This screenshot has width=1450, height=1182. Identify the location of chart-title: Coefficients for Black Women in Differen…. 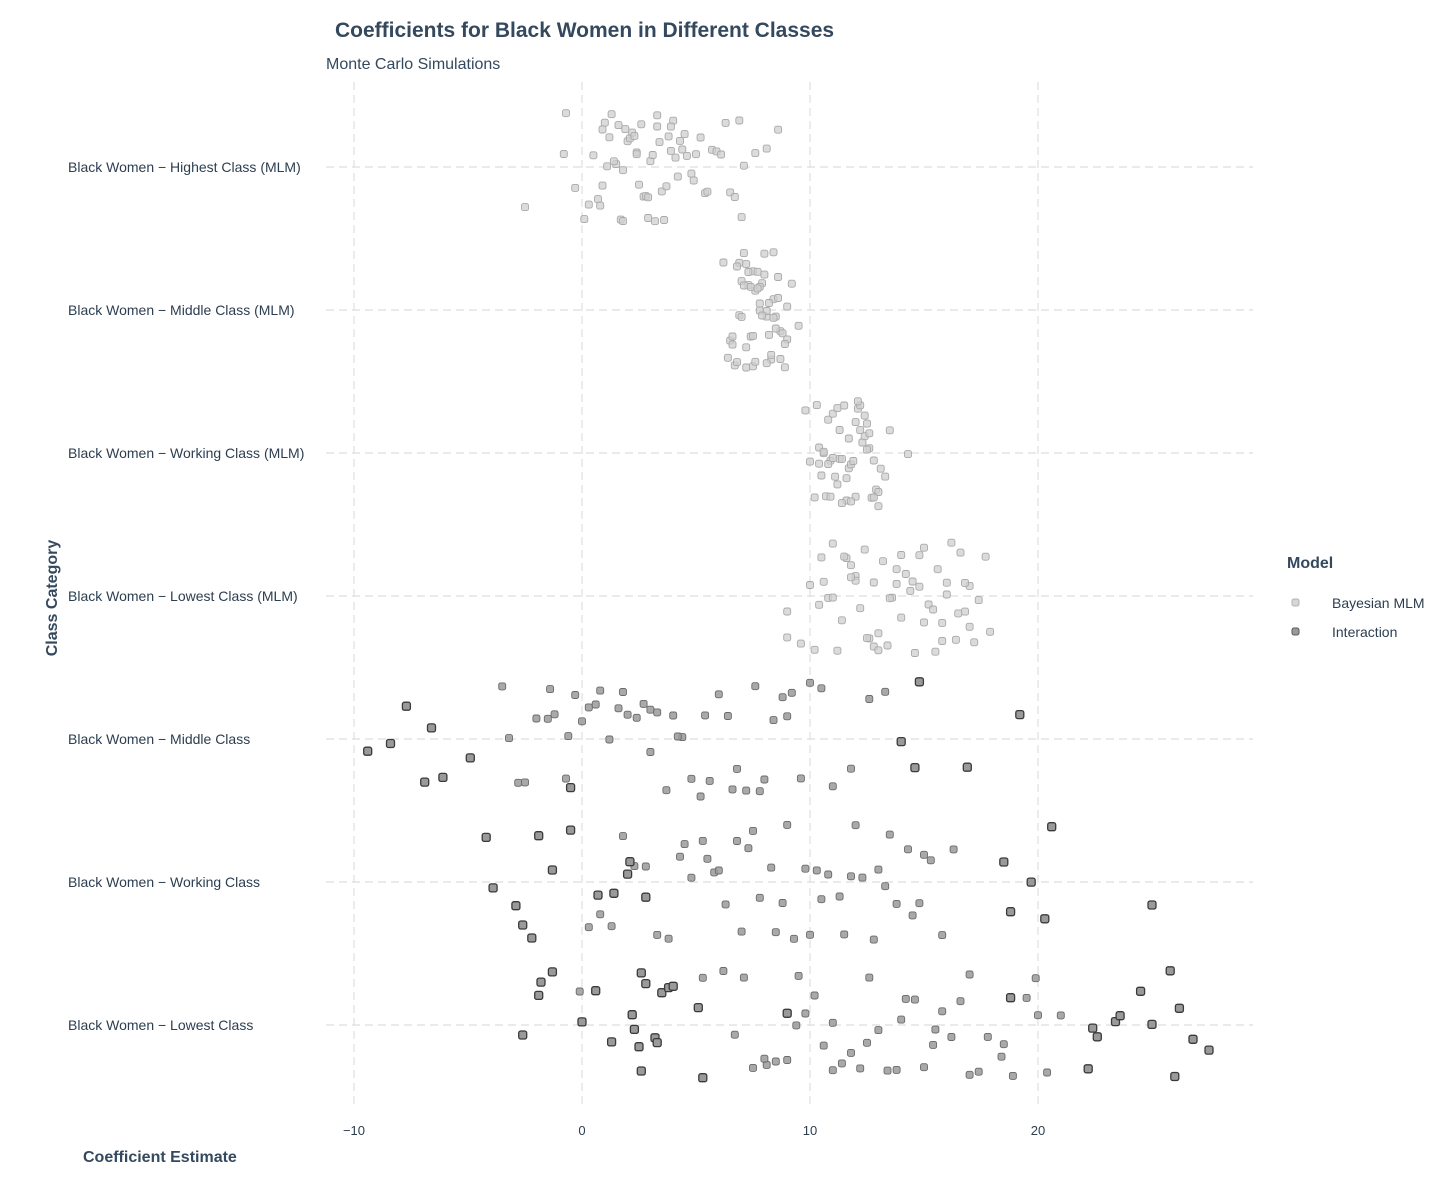
(584, 30).